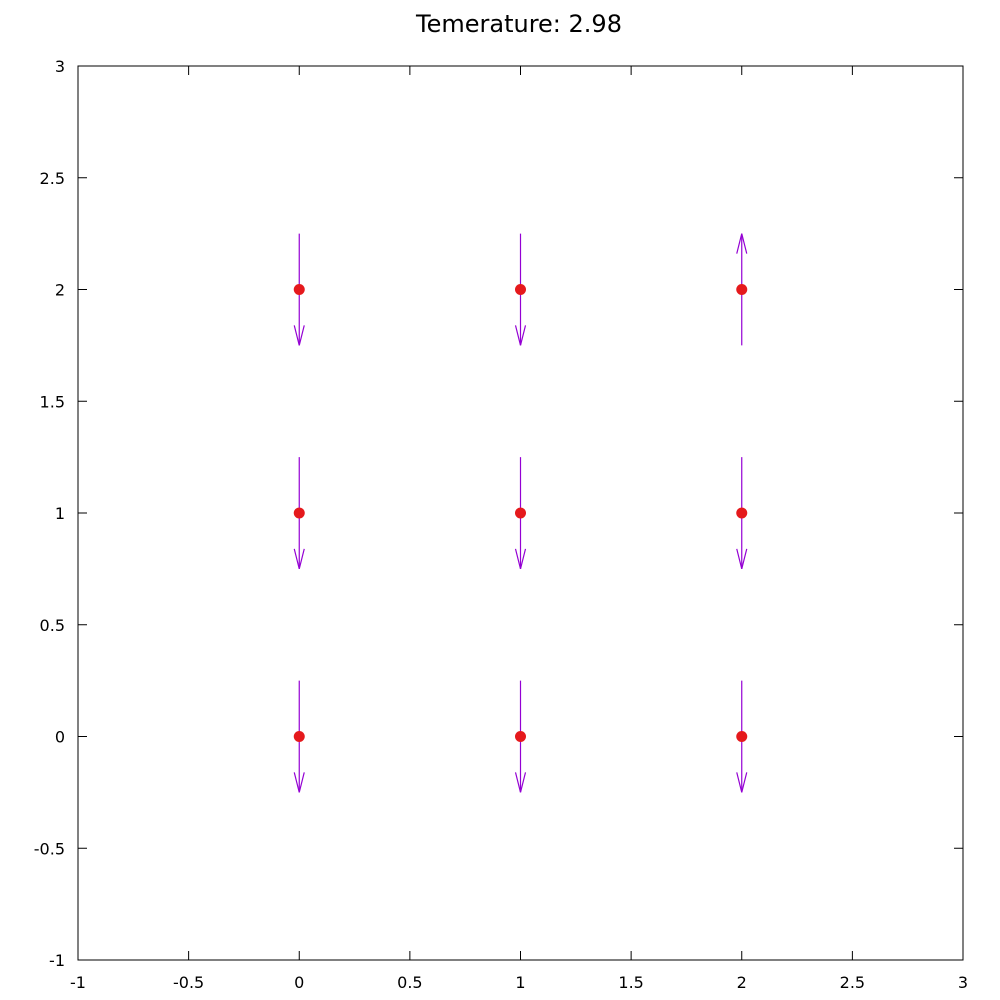 The width and height of the screenshot is (1000, 1000). What do you see at coordinates (49, 848) in the screenshot?
I see `y-tick-label: -0.5` at bounding box center [49, 848].